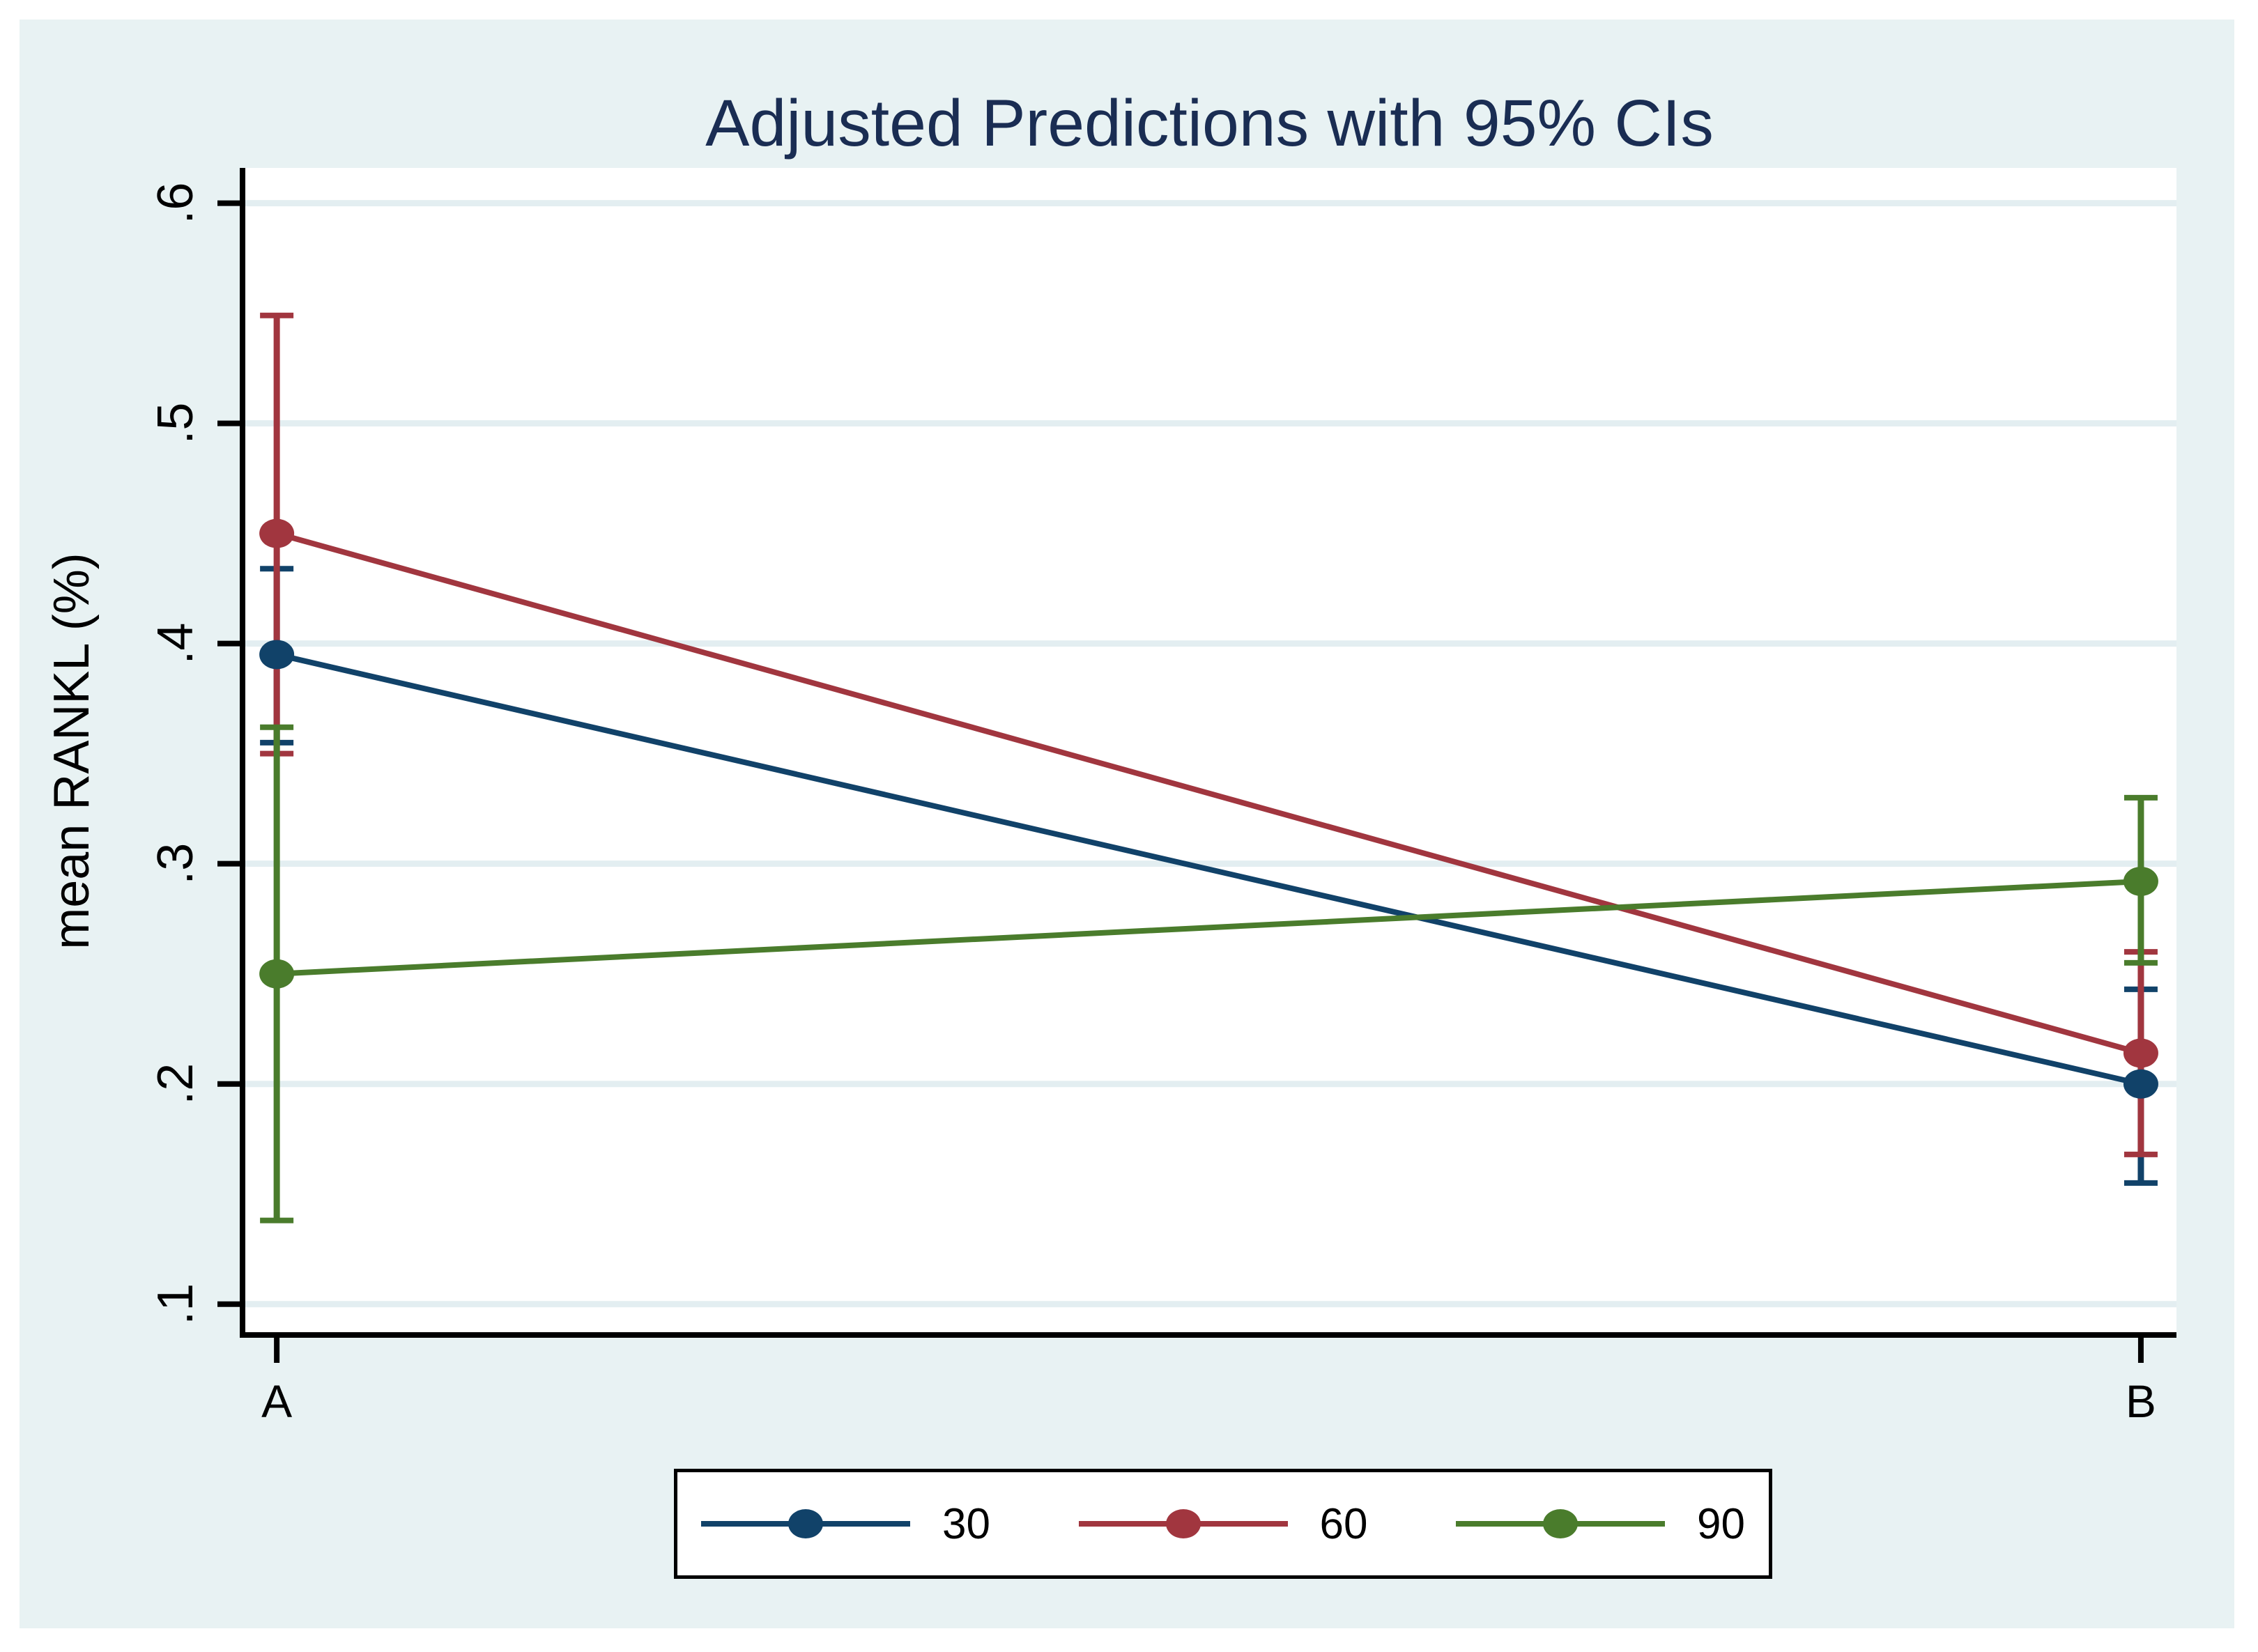 This screenshot has width=2258, height=1652. Describe the element at coordinates (175, 203) in the screenshot. I see `y-tick-label-.6: .6` at that location.